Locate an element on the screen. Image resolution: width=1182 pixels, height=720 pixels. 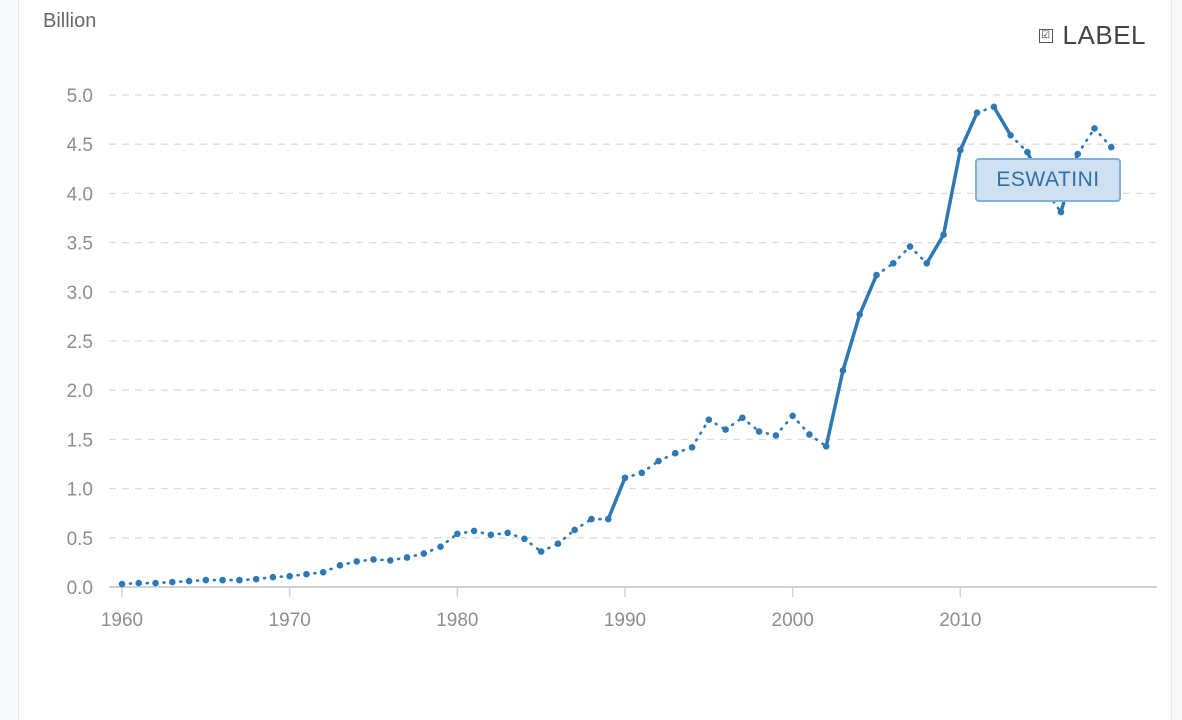
y-tick-label: 0.0 is located at coordinates (80, 588).